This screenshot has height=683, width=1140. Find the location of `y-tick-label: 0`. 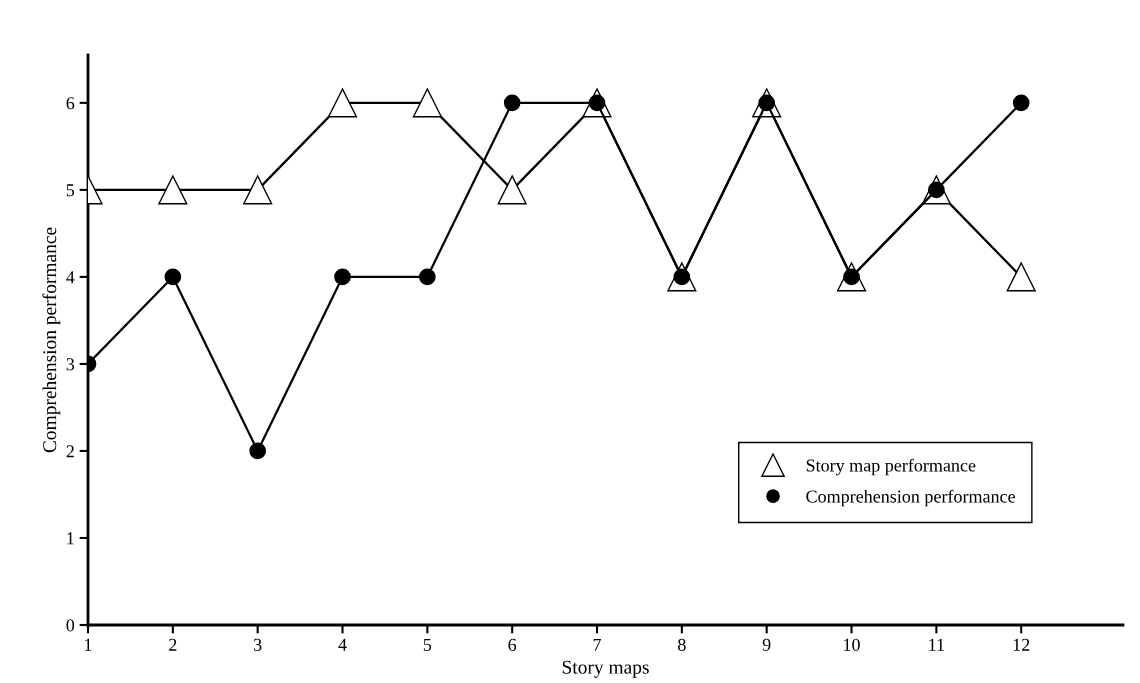

y-tick-label: 0 is located at coordinates (70, 625).